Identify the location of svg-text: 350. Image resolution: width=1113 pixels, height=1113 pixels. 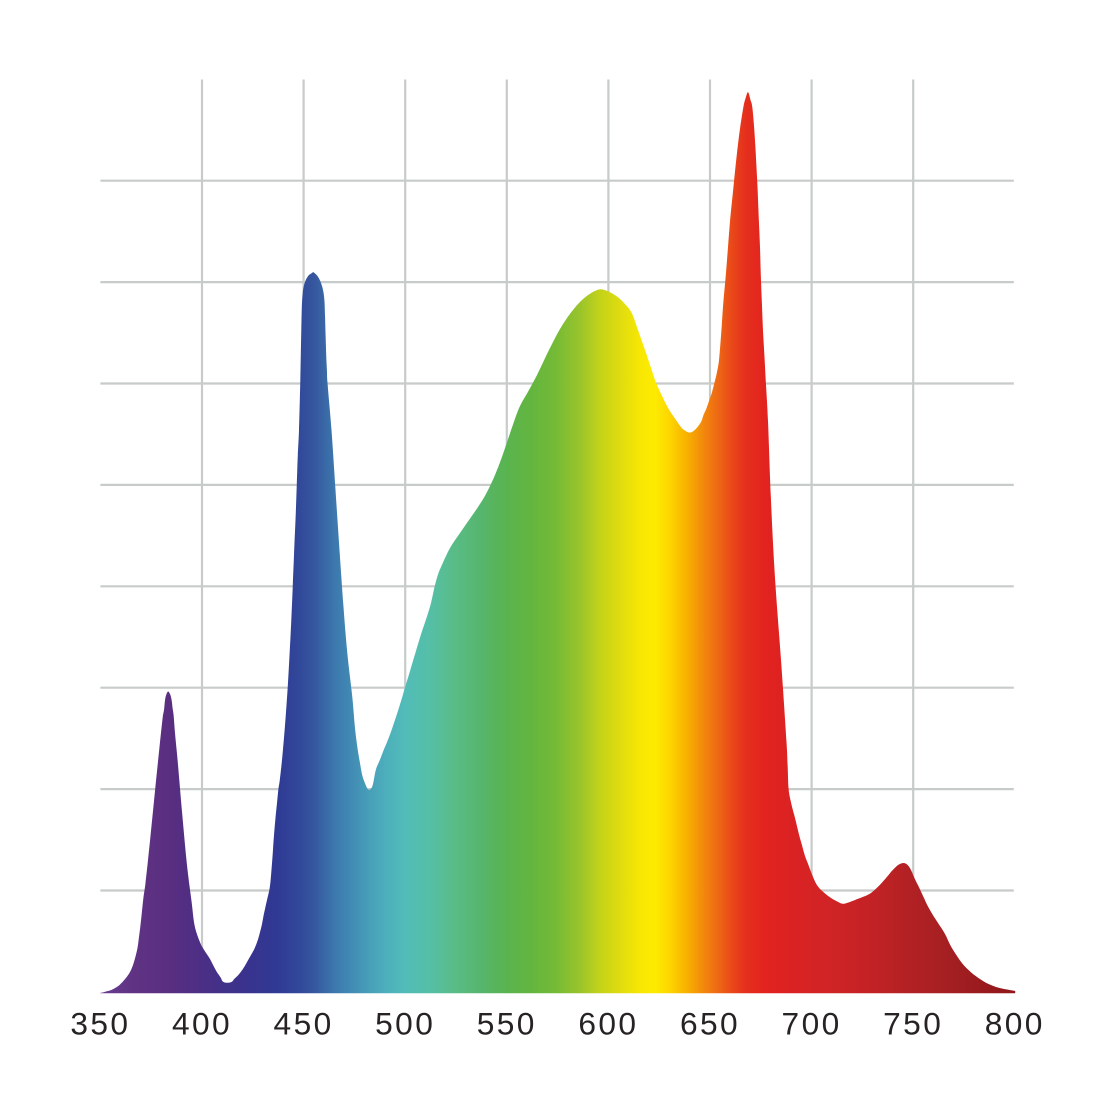
(100, 1023).